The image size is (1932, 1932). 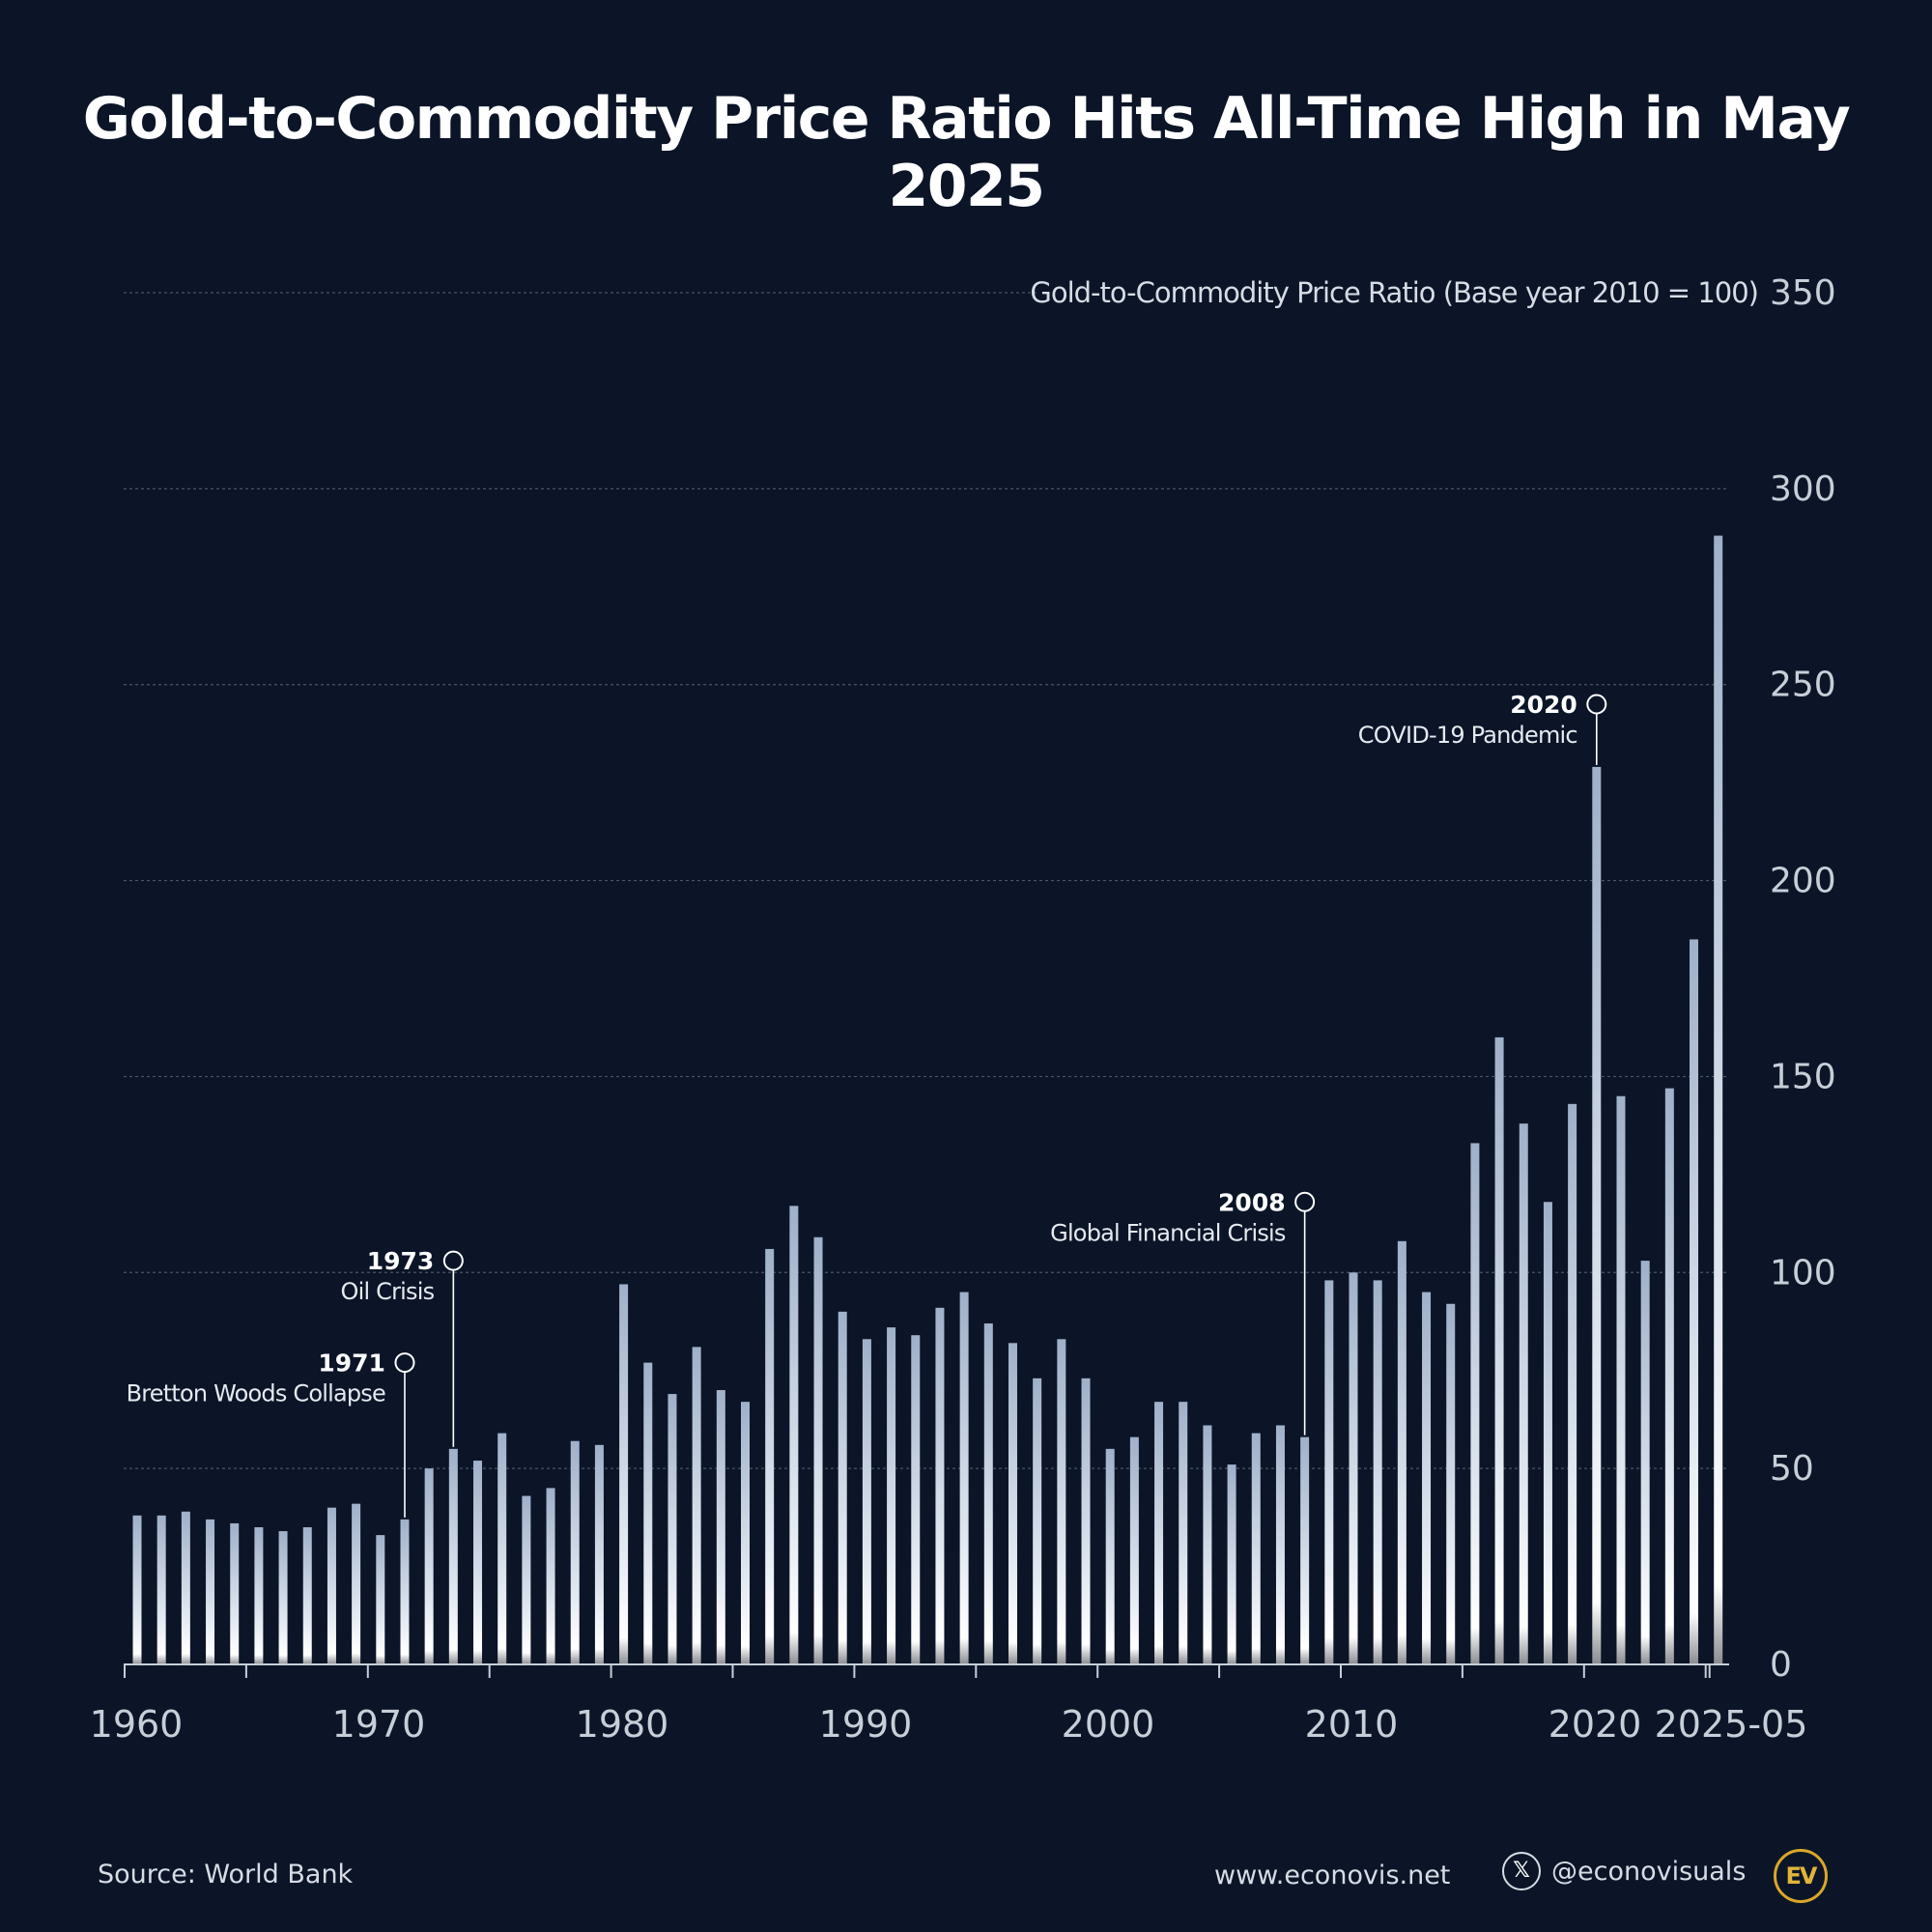 What do you see at coordinates (624, 1474) in the screenshot?
I see `bar-1980` at bounding box center [624, 1474].